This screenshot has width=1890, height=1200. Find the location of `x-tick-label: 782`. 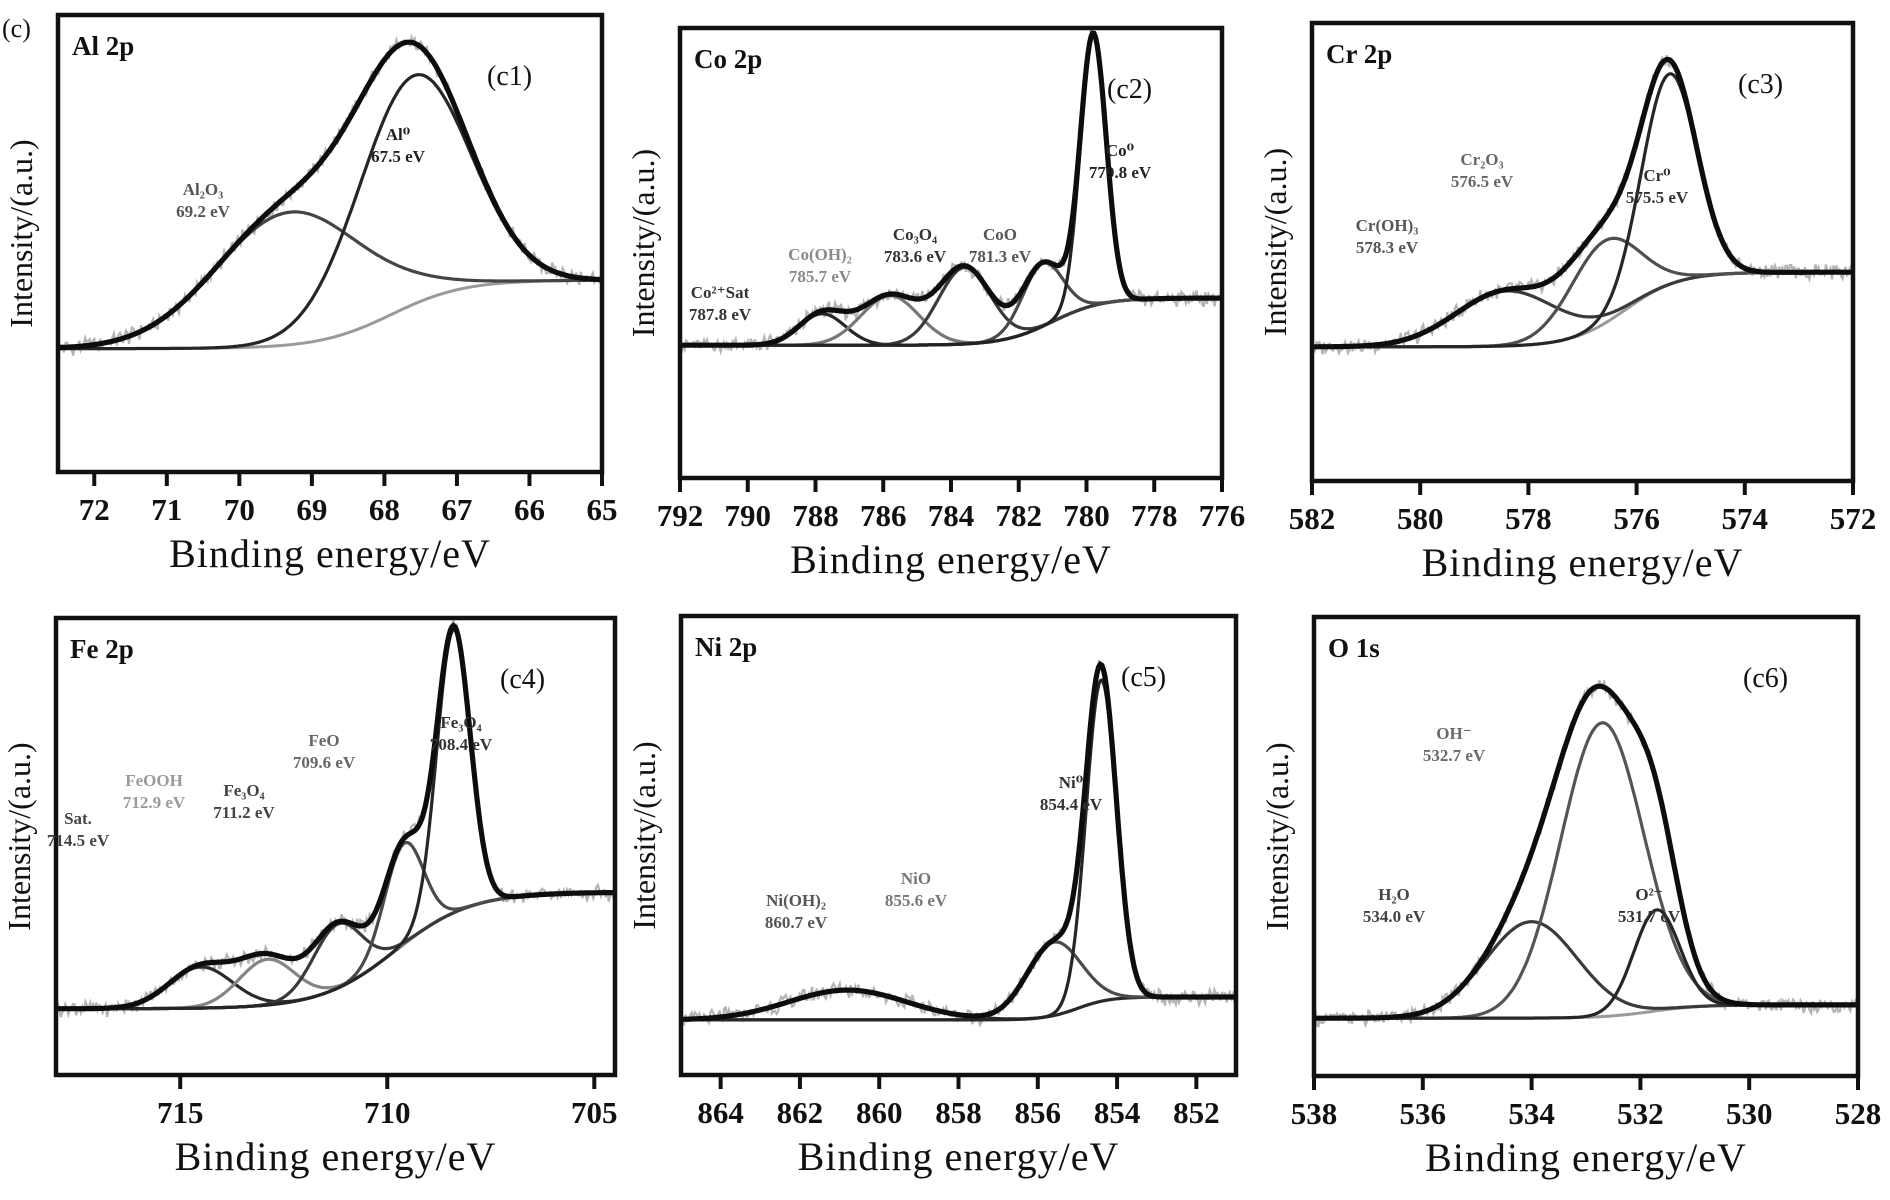

x-tick-label: 782 is located at coordinates (1019, 515).